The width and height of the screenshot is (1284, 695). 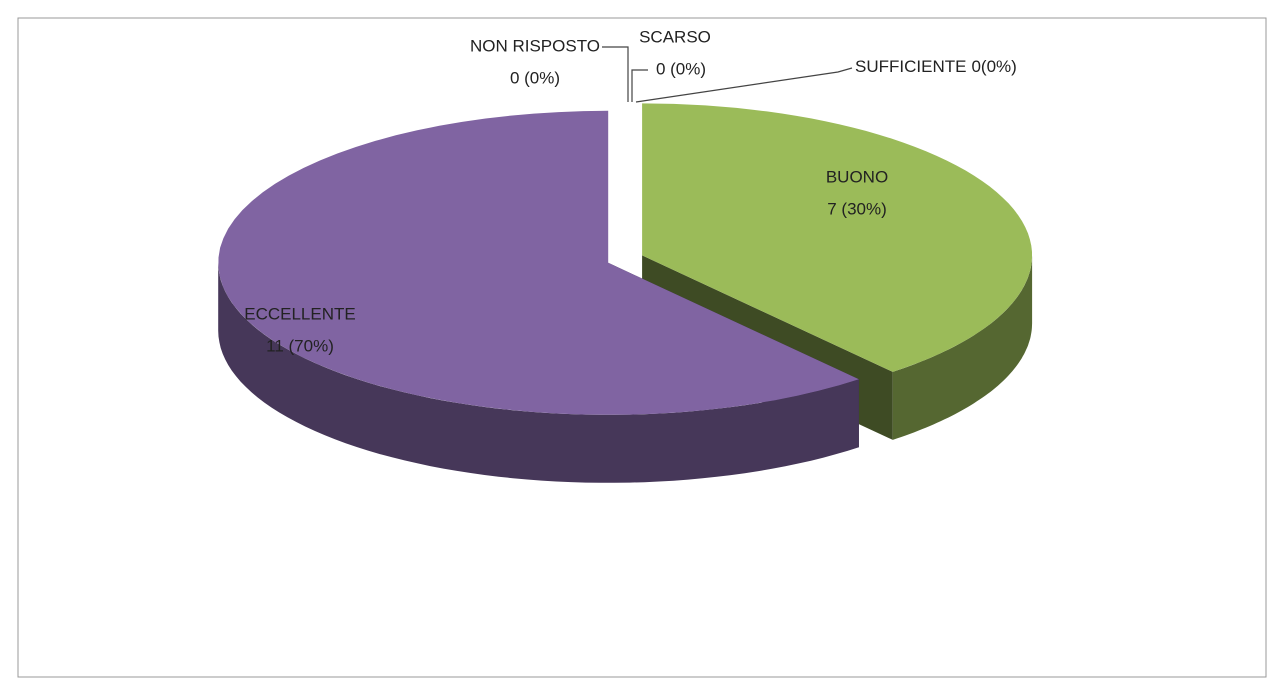 What do you see at coordinates (910, 66) in the screenshot?
I see `data-label-name: SUFFICIENTE` at bounding box center [910, 66].